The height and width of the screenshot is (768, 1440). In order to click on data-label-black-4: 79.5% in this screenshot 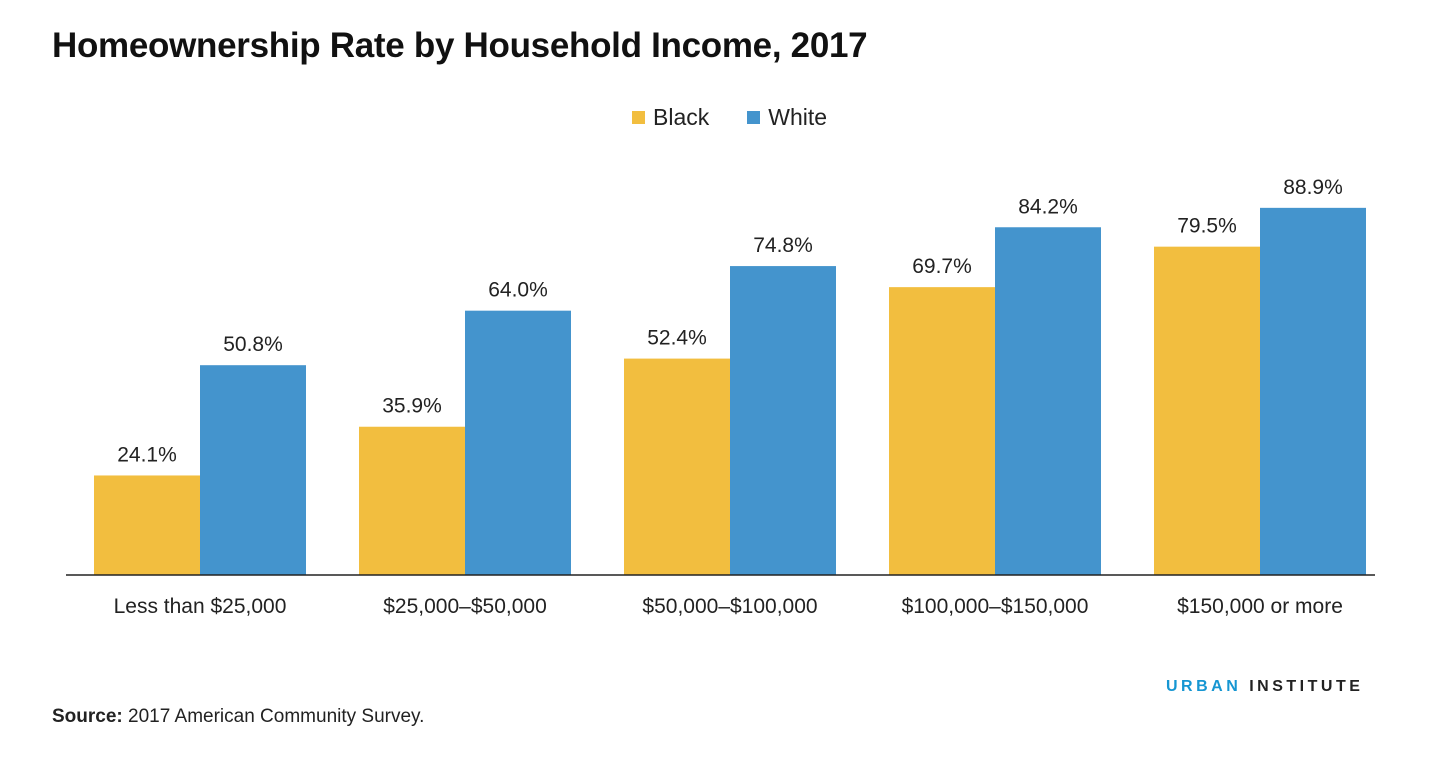, I will do `click(1207, 226)`.